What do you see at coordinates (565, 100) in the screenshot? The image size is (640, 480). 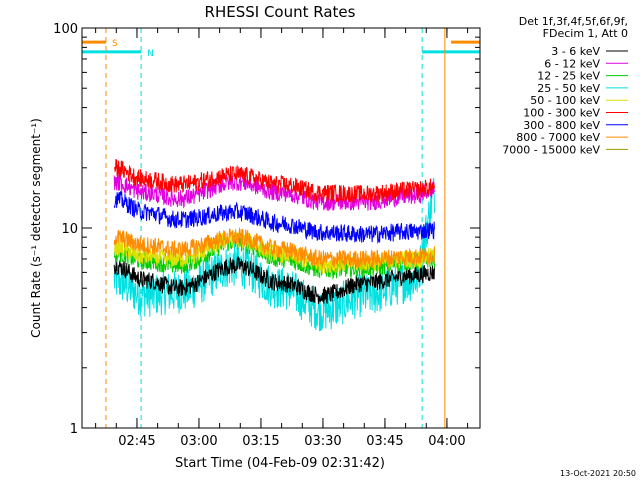 I see `legend-entry: 50 - 100 keV` at bounding box center [565, 100].